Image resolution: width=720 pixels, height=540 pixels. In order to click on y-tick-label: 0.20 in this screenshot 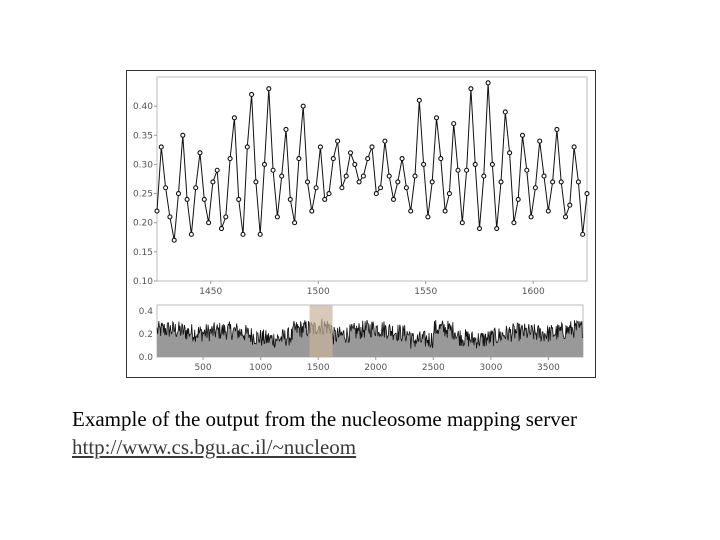, I will do `click(143, 224)`.